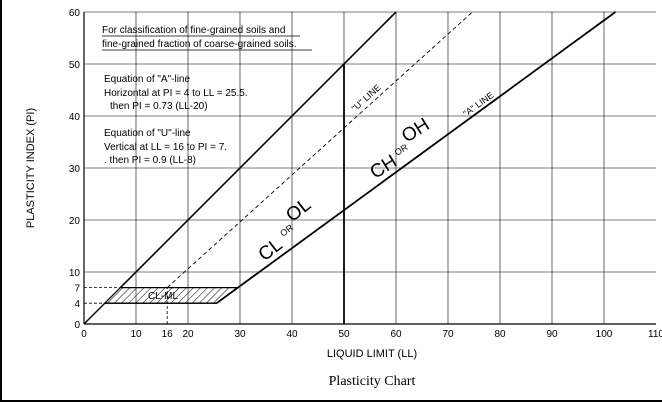  What do you see at coordinates (655, 334) in the screenshot?
I see `x-tick-label-110: 110` at bounding box center [655, 334].